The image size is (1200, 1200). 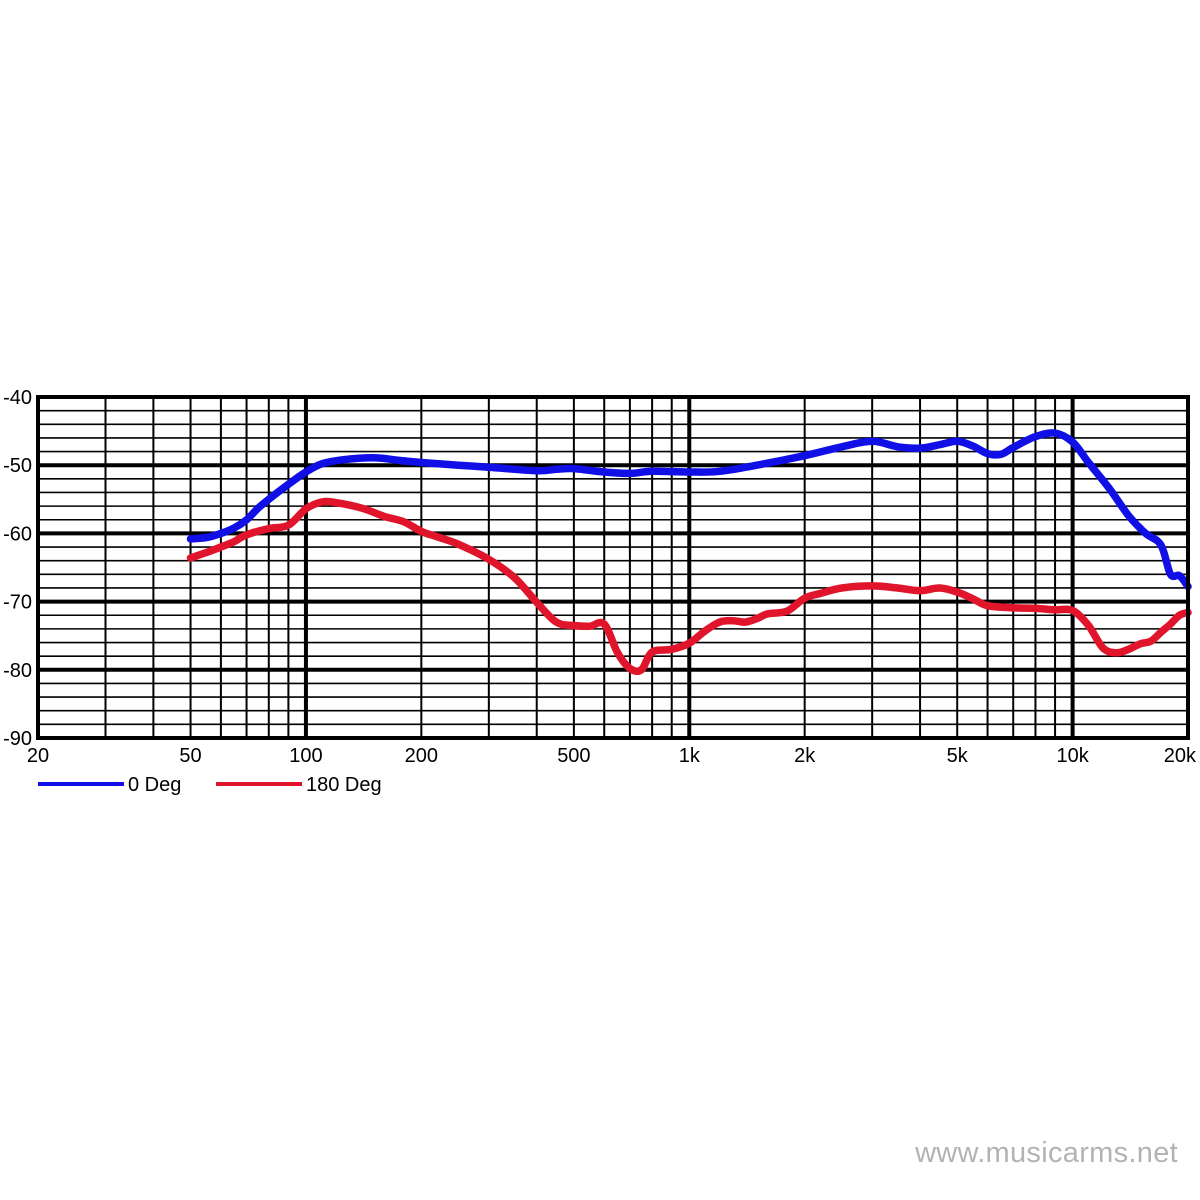 I want to click on y-tick-label: -70, so click(x=17, y=603).